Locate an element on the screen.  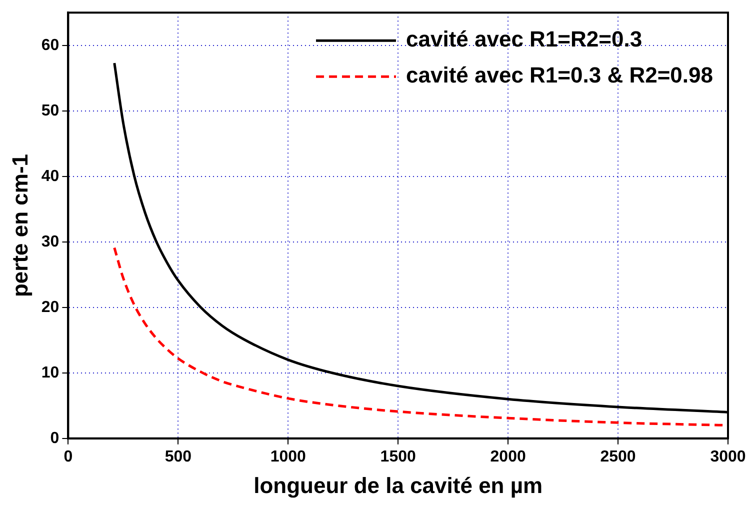
y-tick-label: 0 is located at coordinates (55, 438).